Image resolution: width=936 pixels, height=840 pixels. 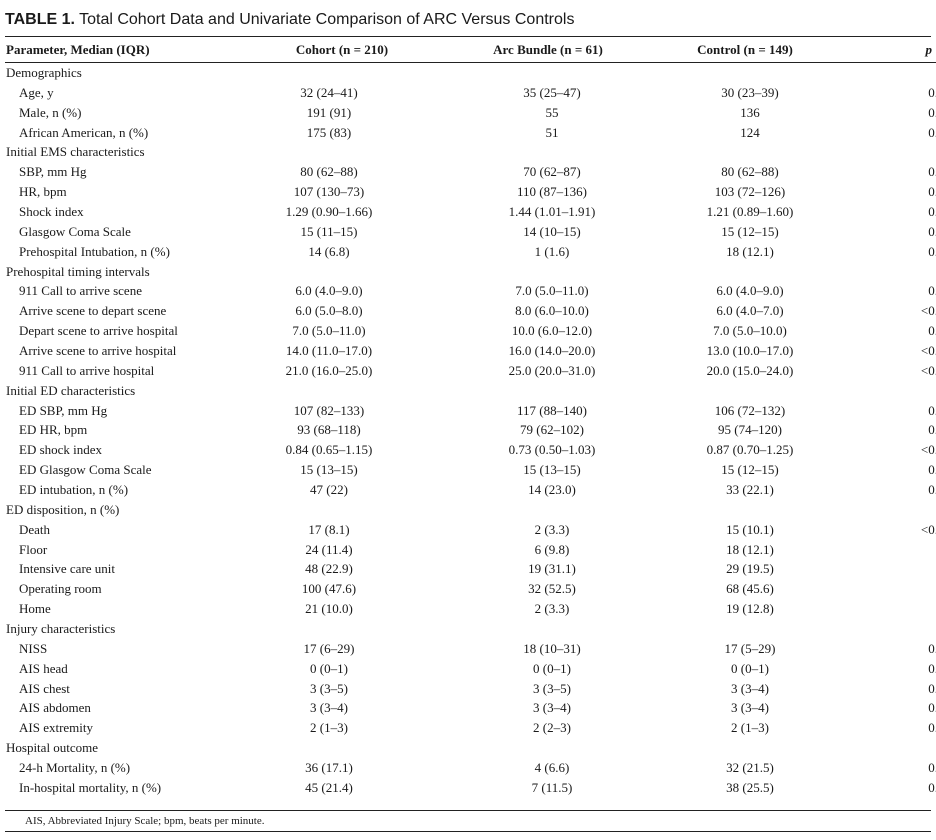 I want to click on cell-arc-bundle: 7 (11.5), so click(x=552, y=787).